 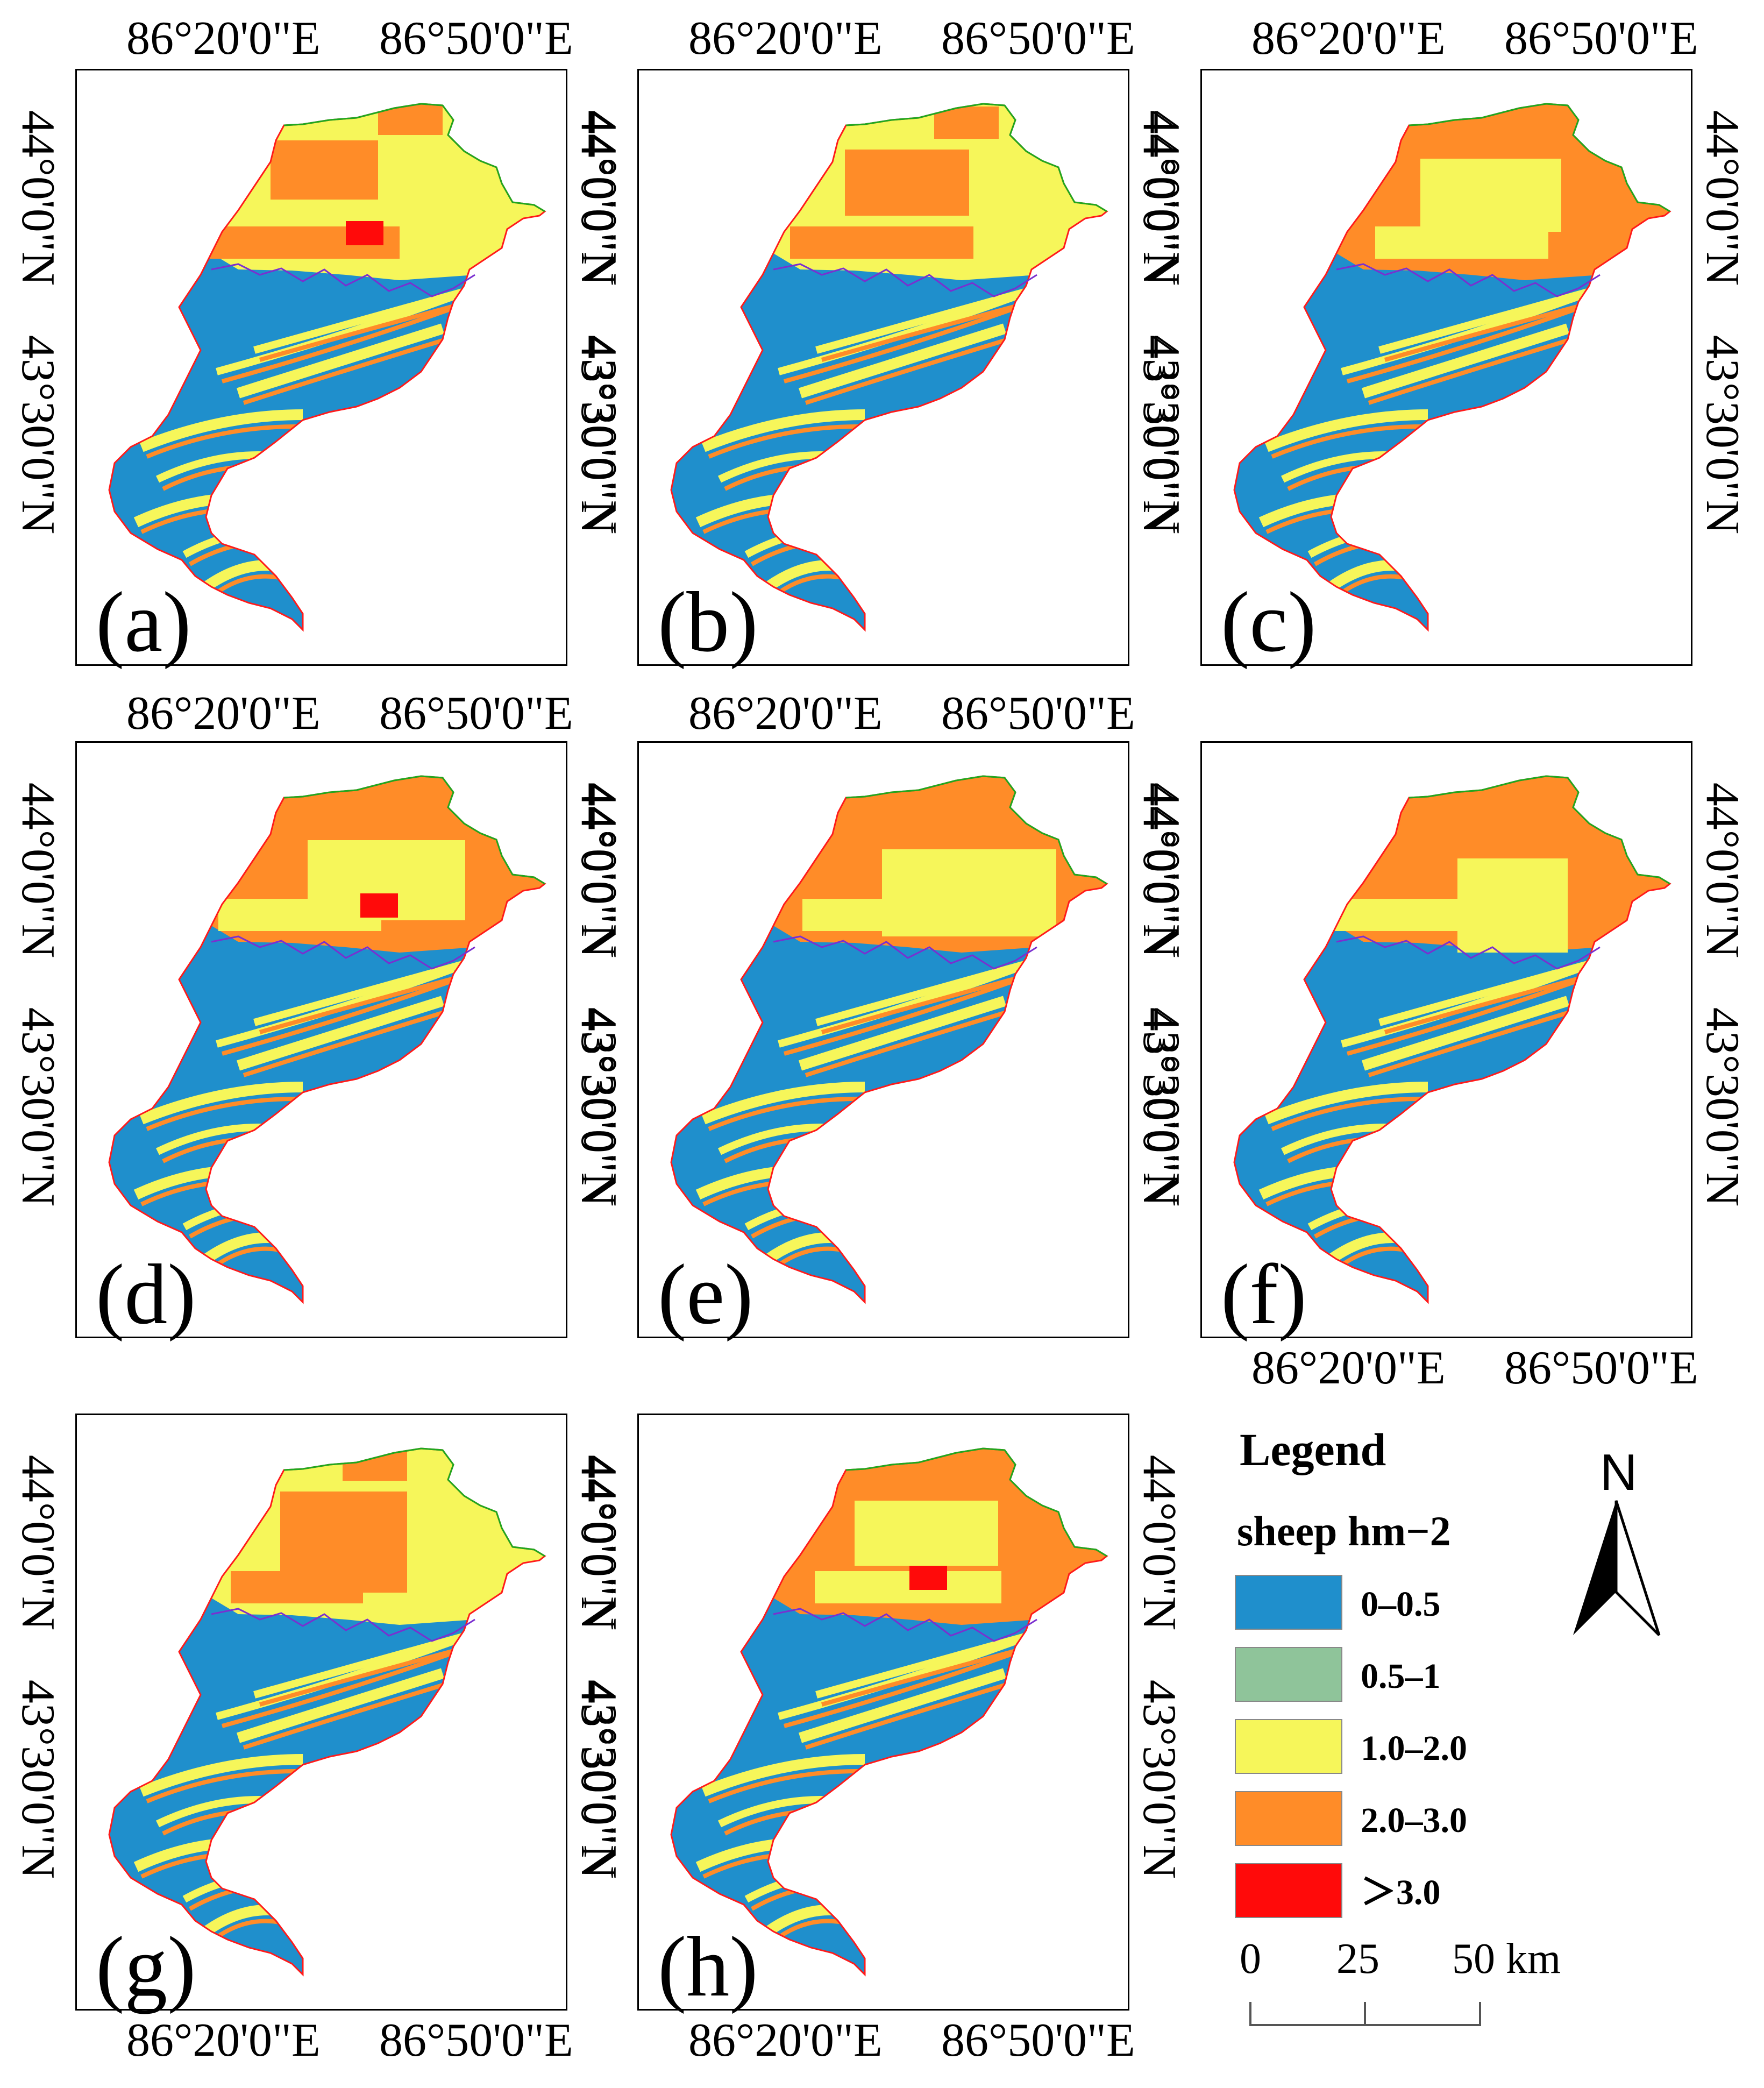 I want to click on north-arrow-label: N, so click(x=1619, y=1473).